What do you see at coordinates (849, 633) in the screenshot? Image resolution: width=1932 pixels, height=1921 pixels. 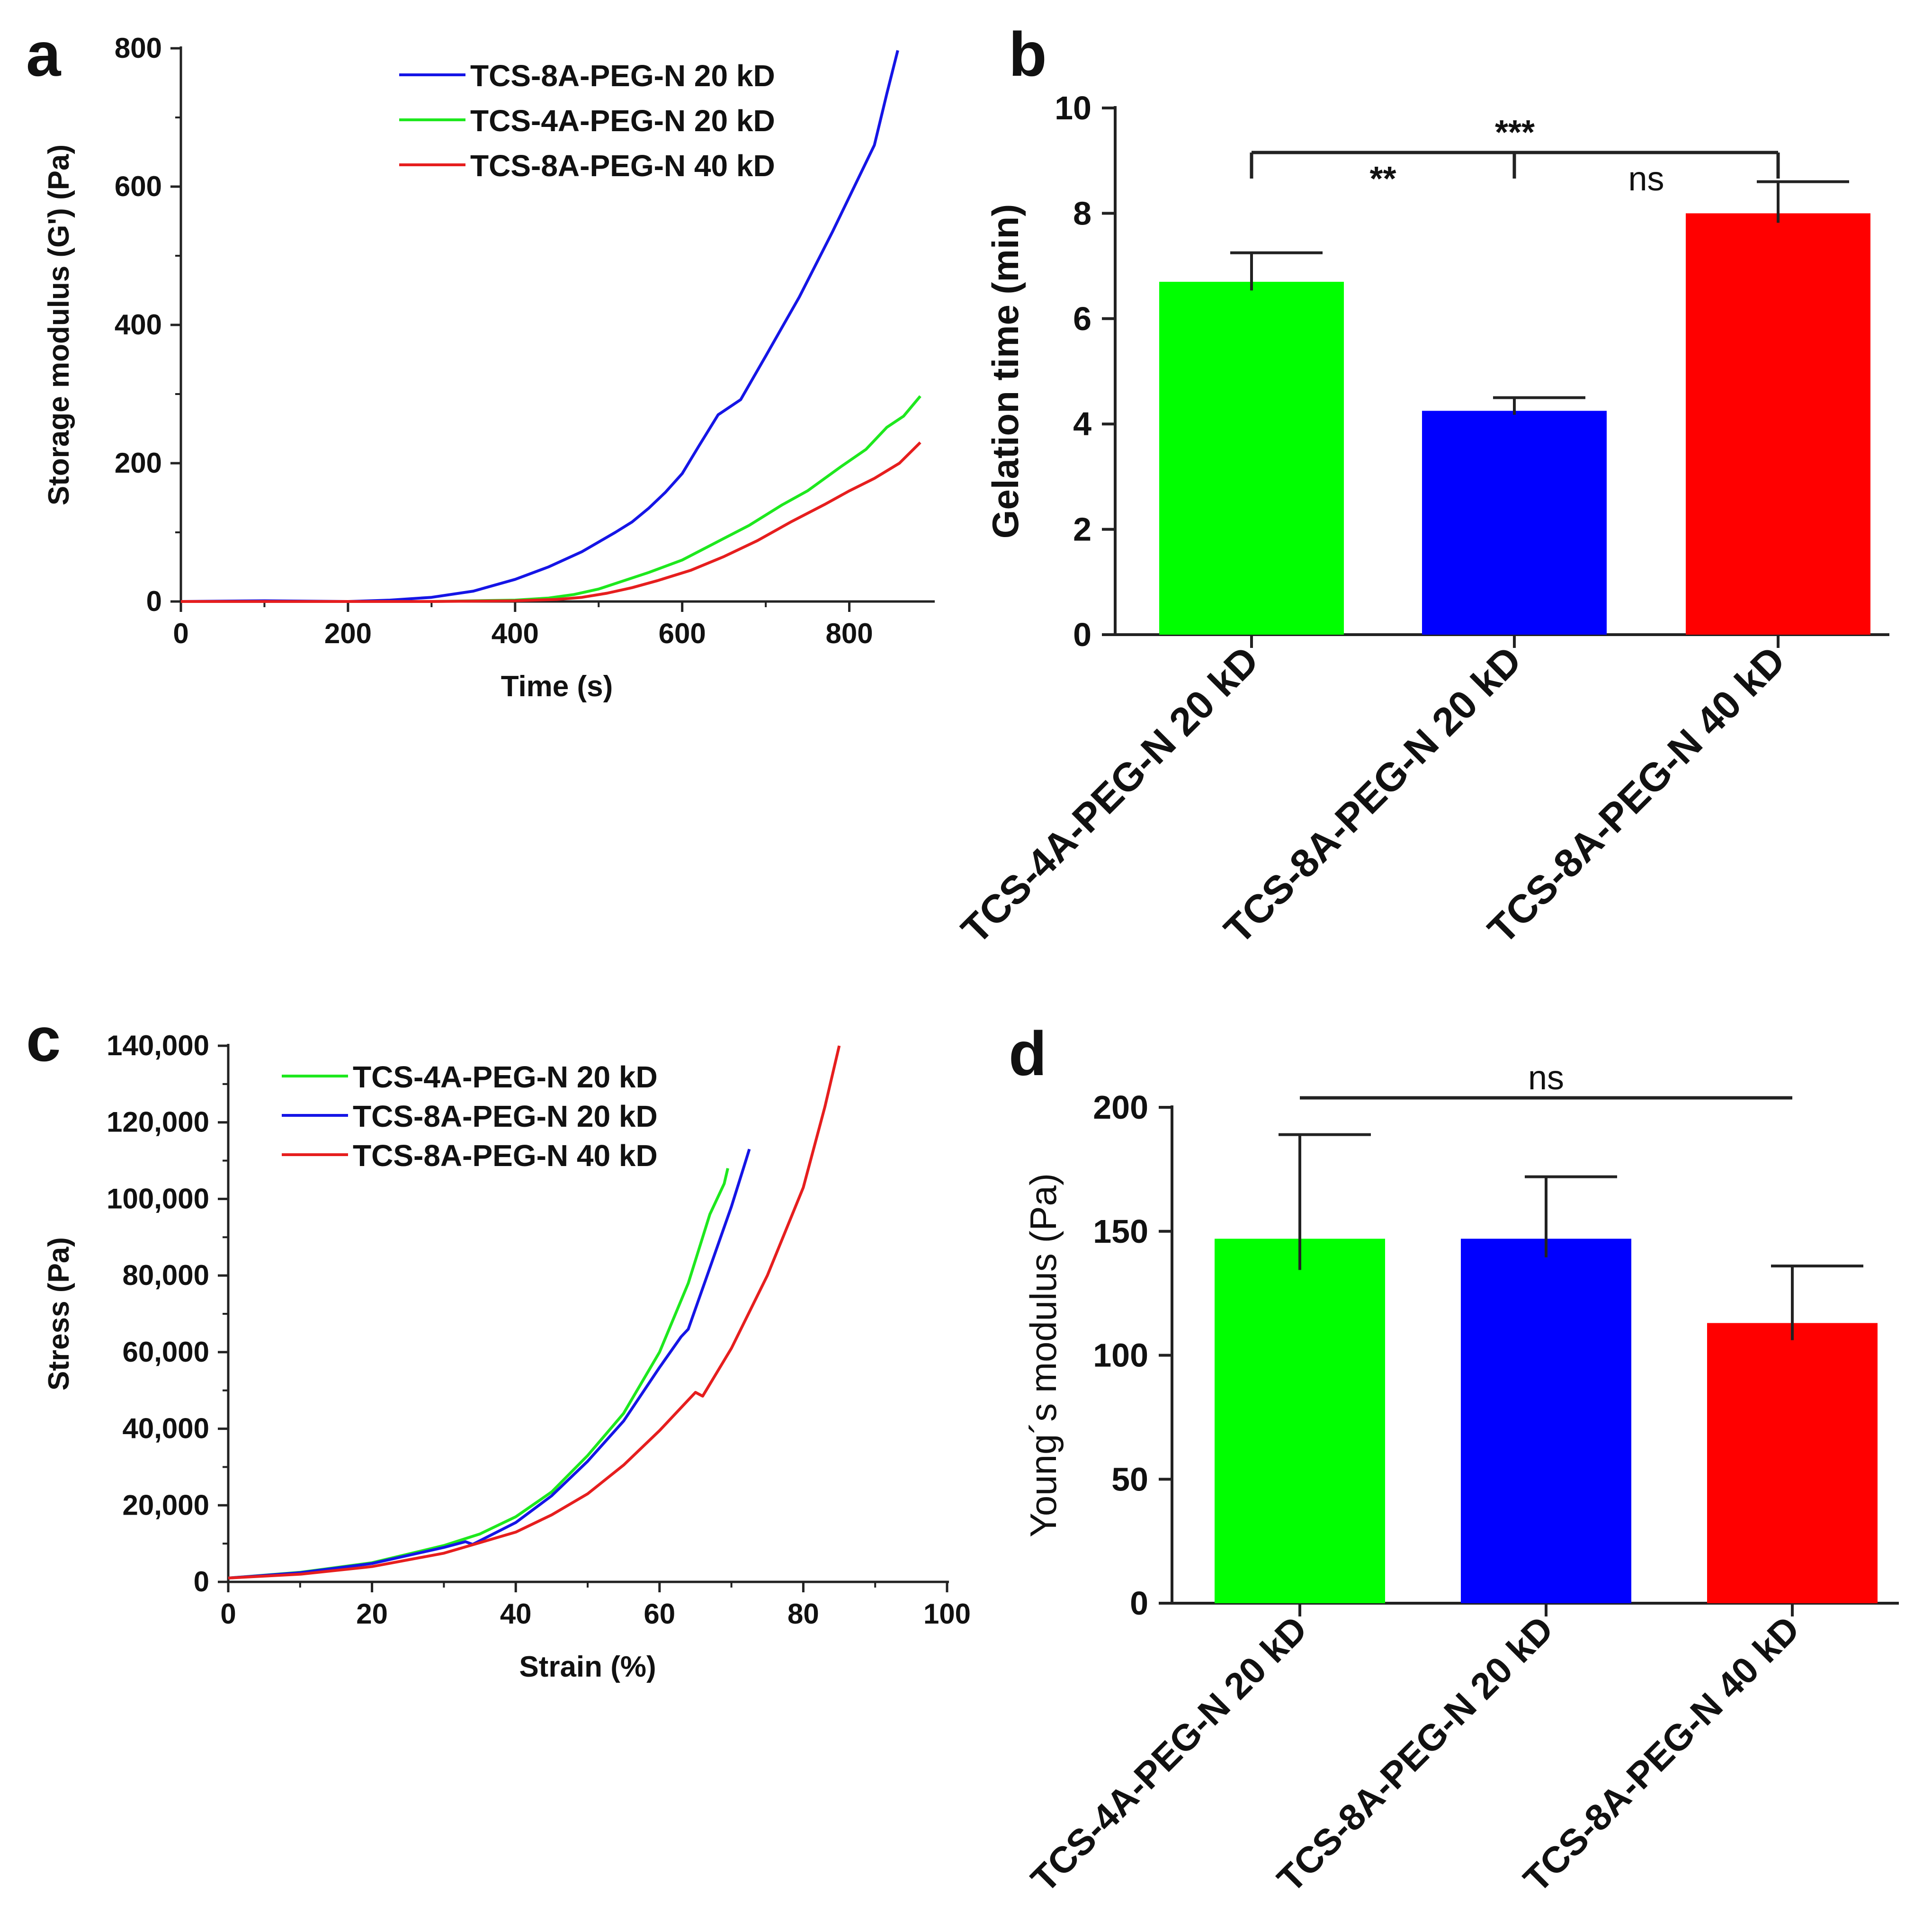 I see `x-tick-label: 800` at bounding box center [849, 633].